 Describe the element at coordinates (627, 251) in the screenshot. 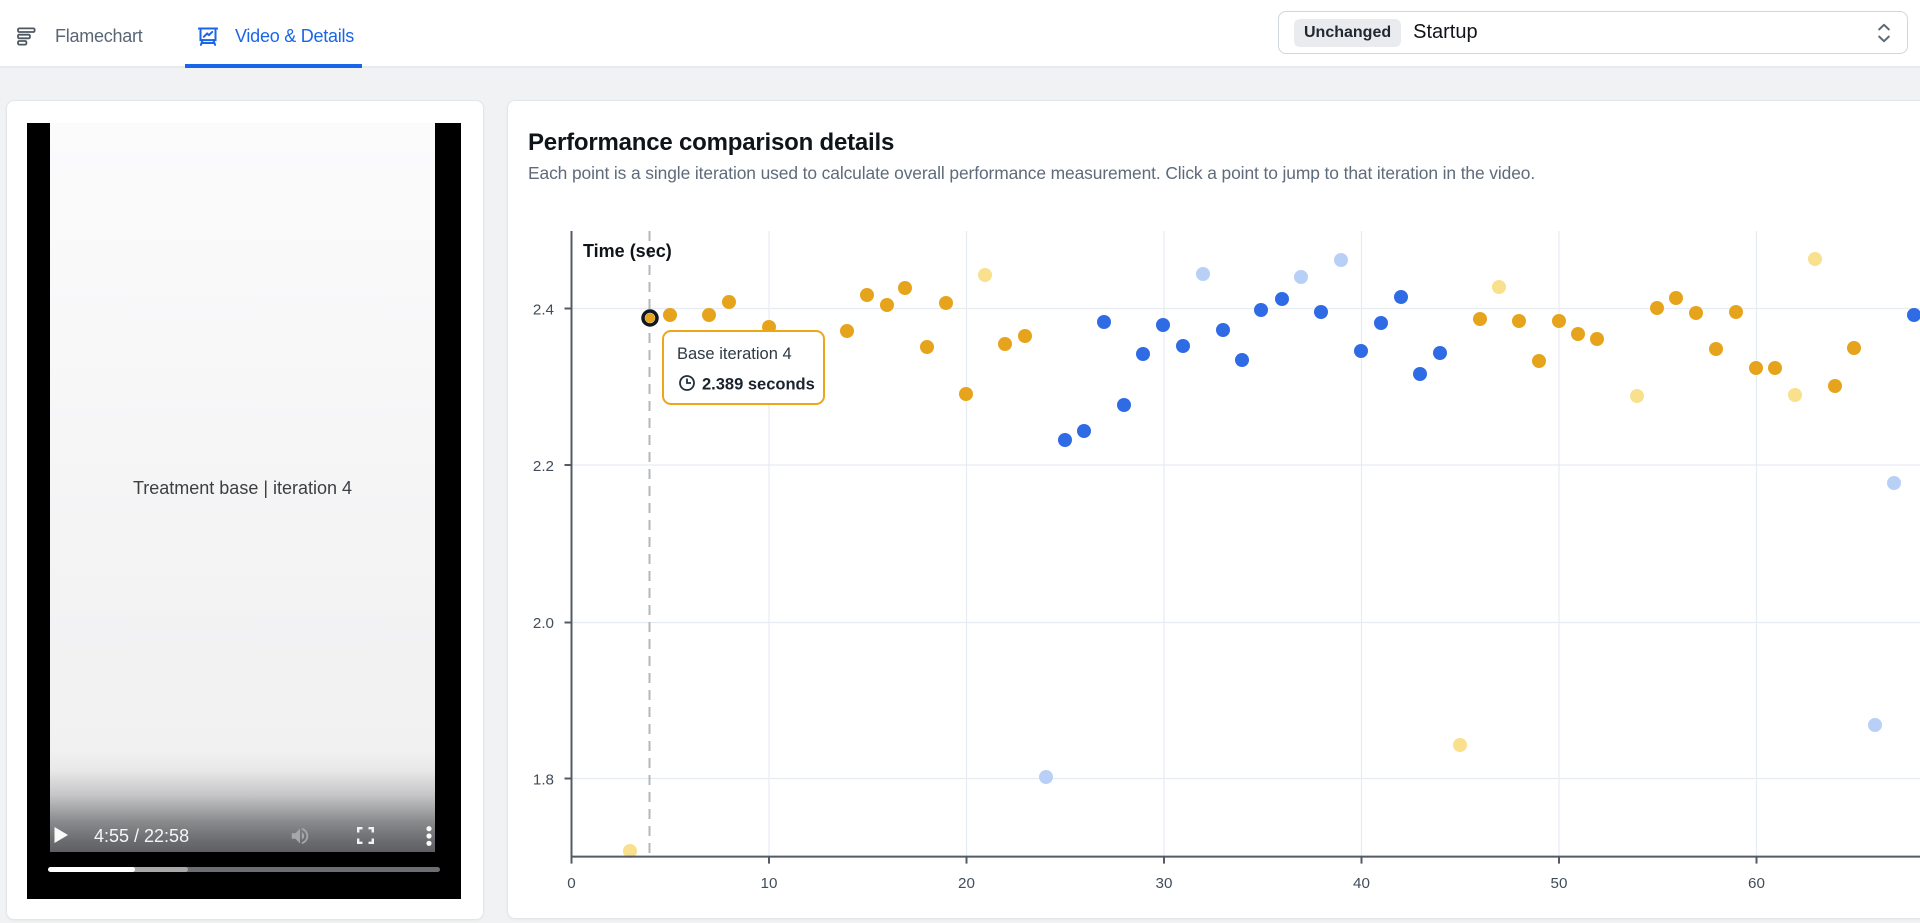

I see `svg-text: Time (sec)` at that location.